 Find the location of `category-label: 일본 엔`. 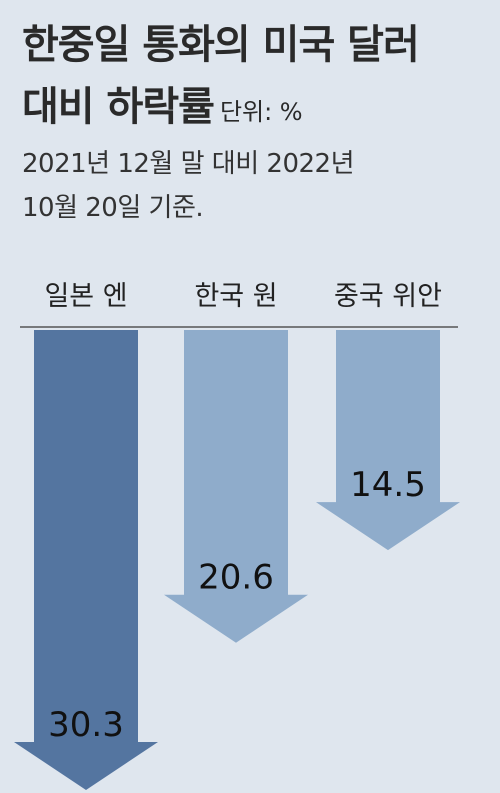

category-label: 일본 엔 is located at coordinates (85, 296).